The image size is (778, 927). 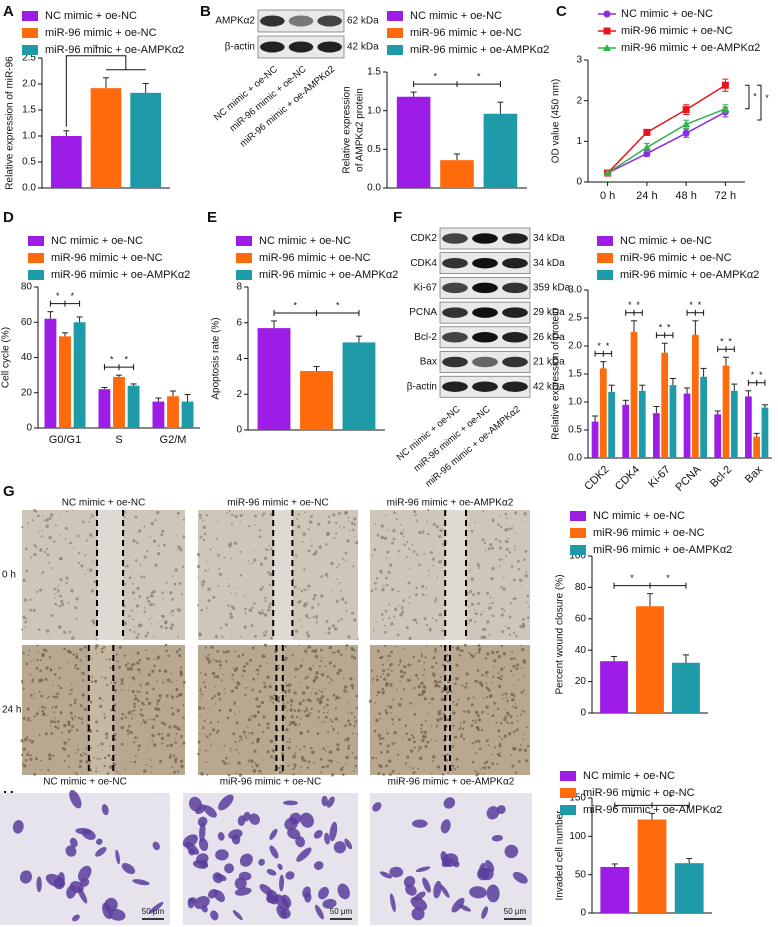 I want to click on y-tick-label: 150, so click(x=577, y=798).